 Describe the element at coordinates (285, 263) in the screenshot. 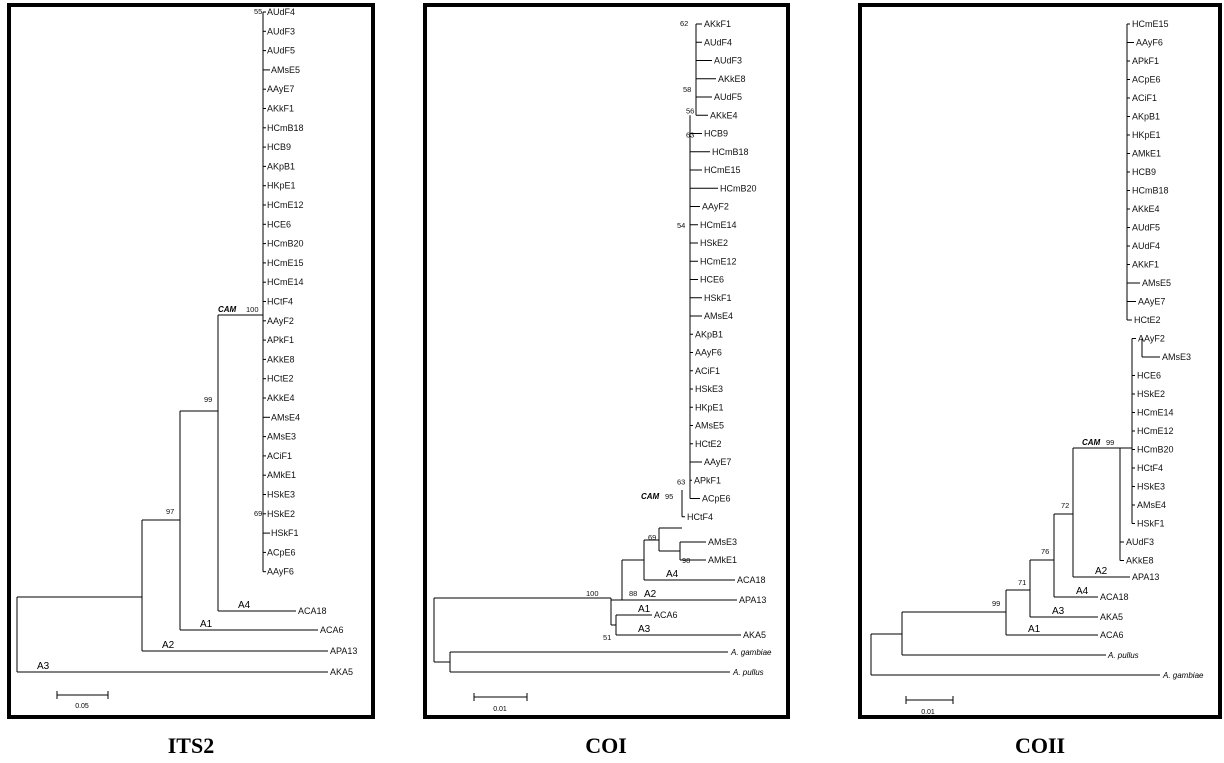

I see `leaf-label: HCmE15` at that location.